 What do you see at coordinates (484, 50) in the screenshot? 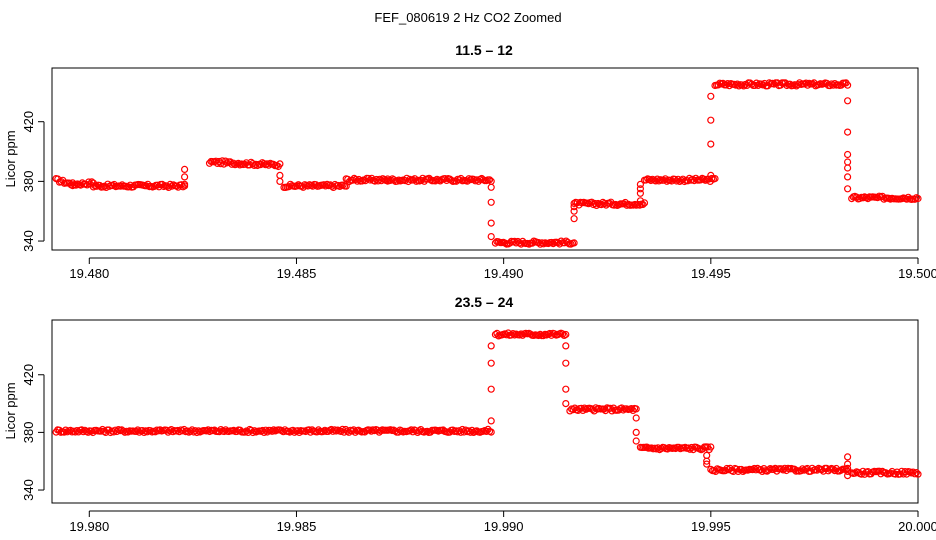
I see `panel-top-title: 11.5 – 12` at bounding box center [484, 50].